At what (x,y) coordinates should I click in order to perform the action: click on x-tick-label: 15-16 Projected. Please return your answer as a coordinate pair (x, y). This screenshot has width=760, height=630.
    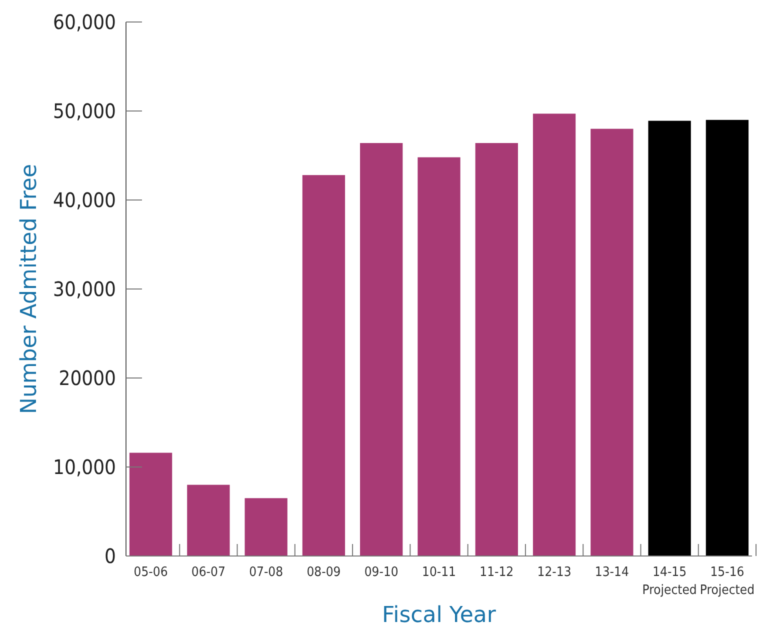
    Looking at the image, I should click on (727, 581).